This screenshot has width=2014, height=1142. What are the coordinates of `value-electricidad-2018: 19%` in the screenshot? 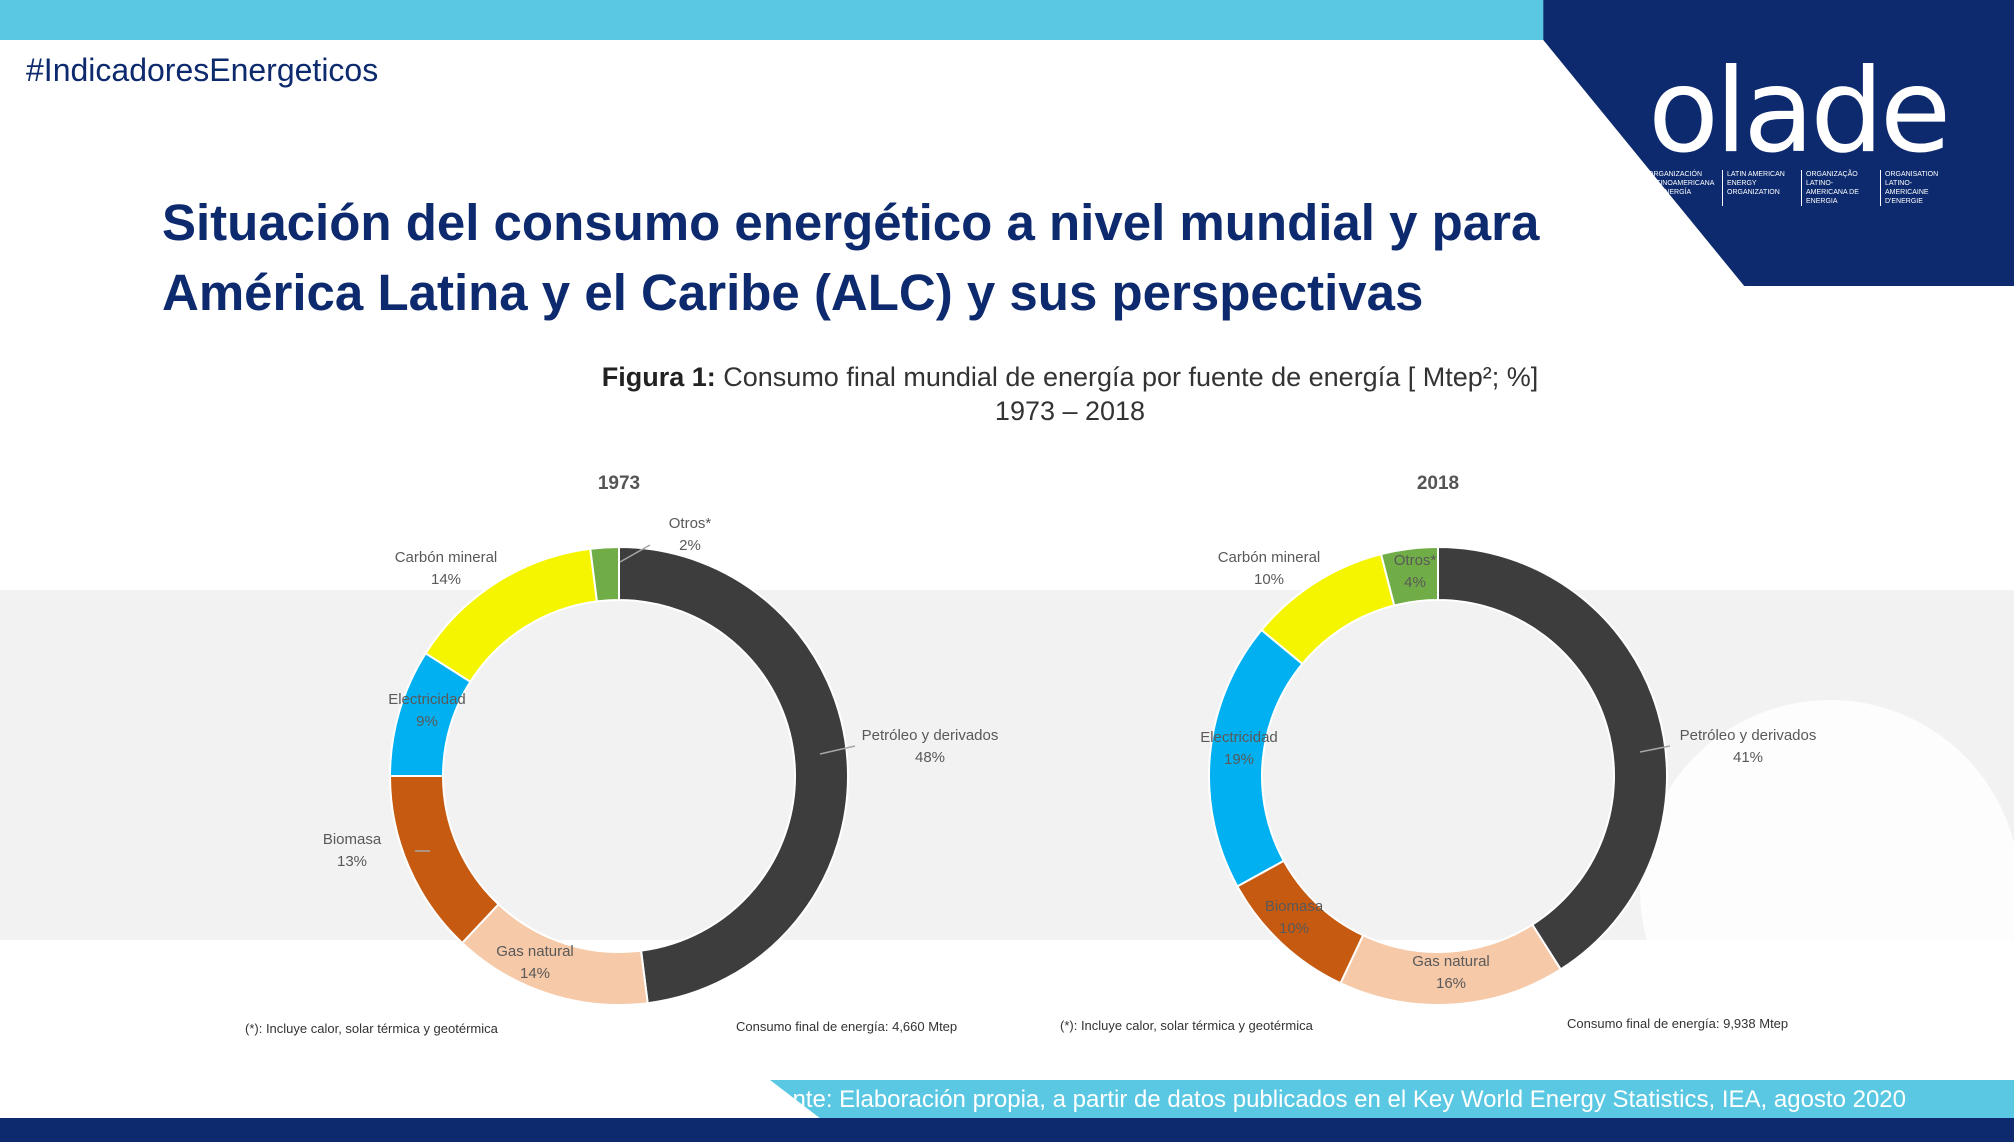 It's located at (1239, 759).